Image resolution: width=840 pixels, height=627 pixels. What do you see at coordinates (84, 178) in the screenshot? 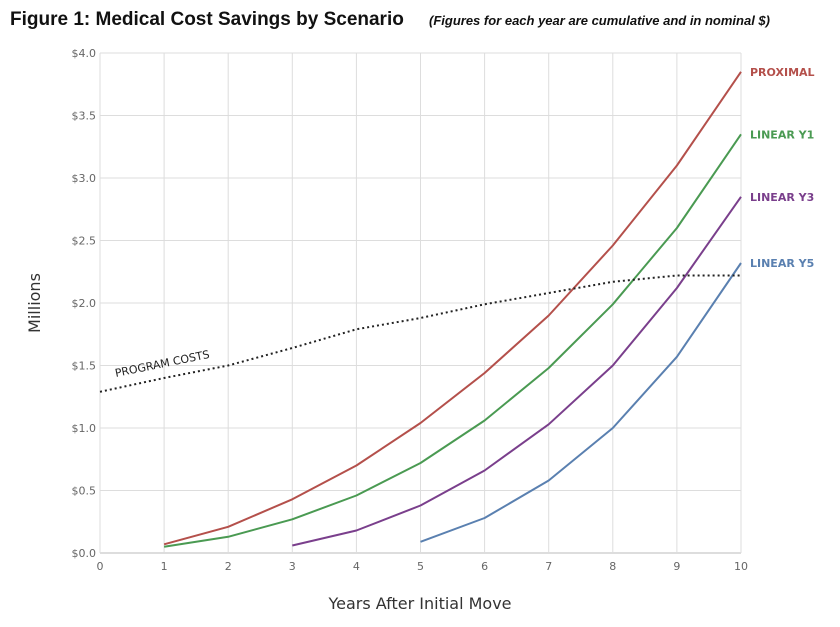
I see `y-tick-label: $3.0` at bounding box center [84, 178].